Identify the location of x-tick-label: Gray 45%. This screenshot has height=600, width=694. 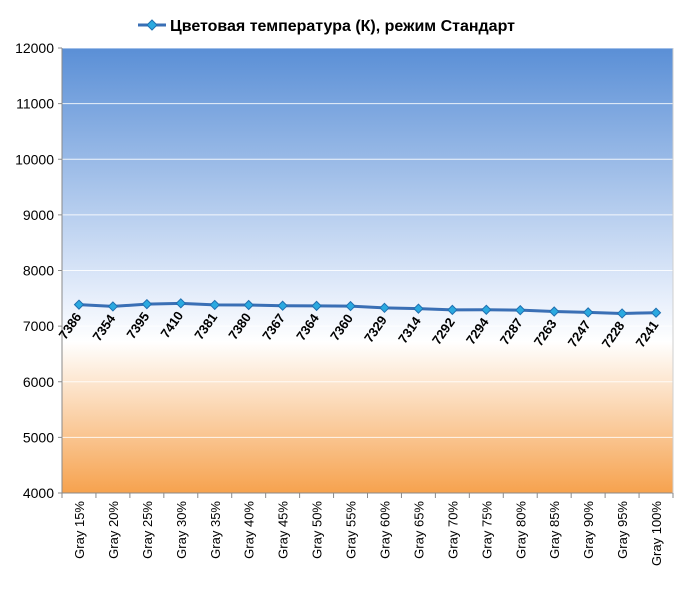
(283, 530).